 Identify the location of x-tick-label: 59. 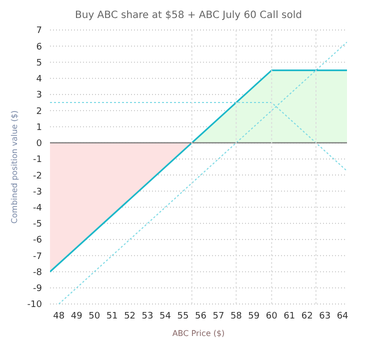
(254, 316).